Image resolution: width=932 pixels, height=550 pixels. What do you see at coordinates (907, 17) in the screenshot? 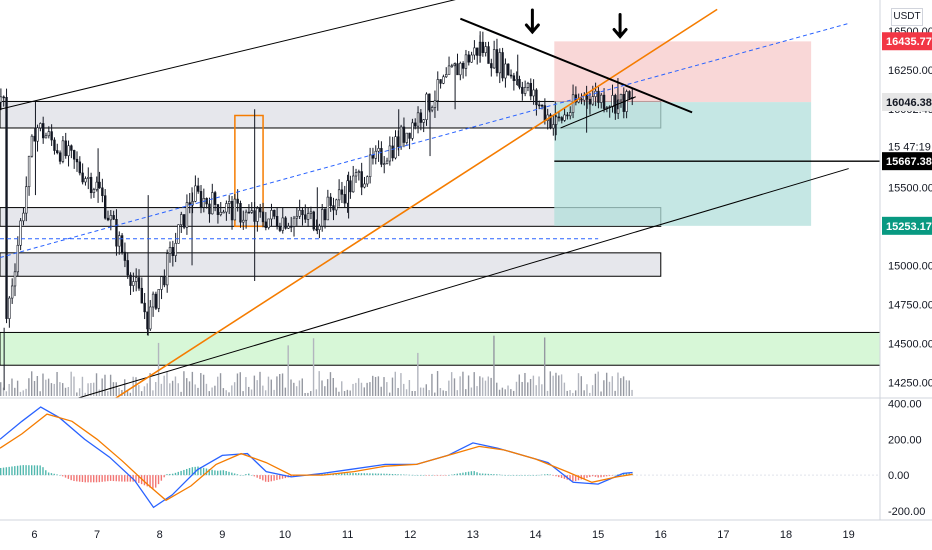
I see `currency-label: USDT` at bounding box center [907, 17].